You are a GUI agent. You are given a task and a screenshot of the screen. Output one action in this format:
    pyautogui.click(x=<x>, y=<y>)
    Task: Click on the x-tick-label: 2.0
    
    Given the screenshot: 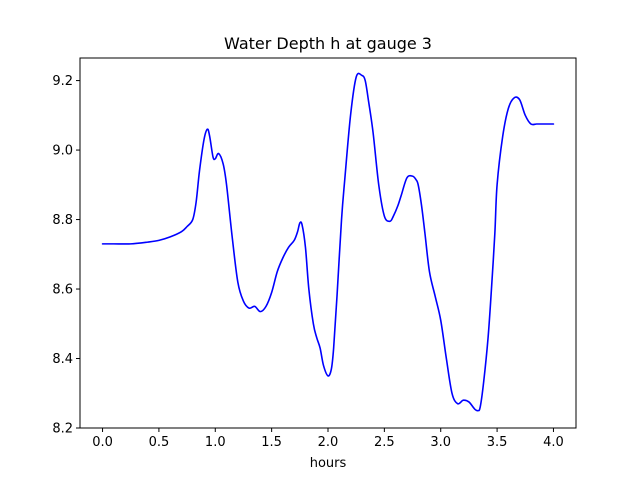 What is the action you would take?
    pyautogui.click(x=328, y=442)
    